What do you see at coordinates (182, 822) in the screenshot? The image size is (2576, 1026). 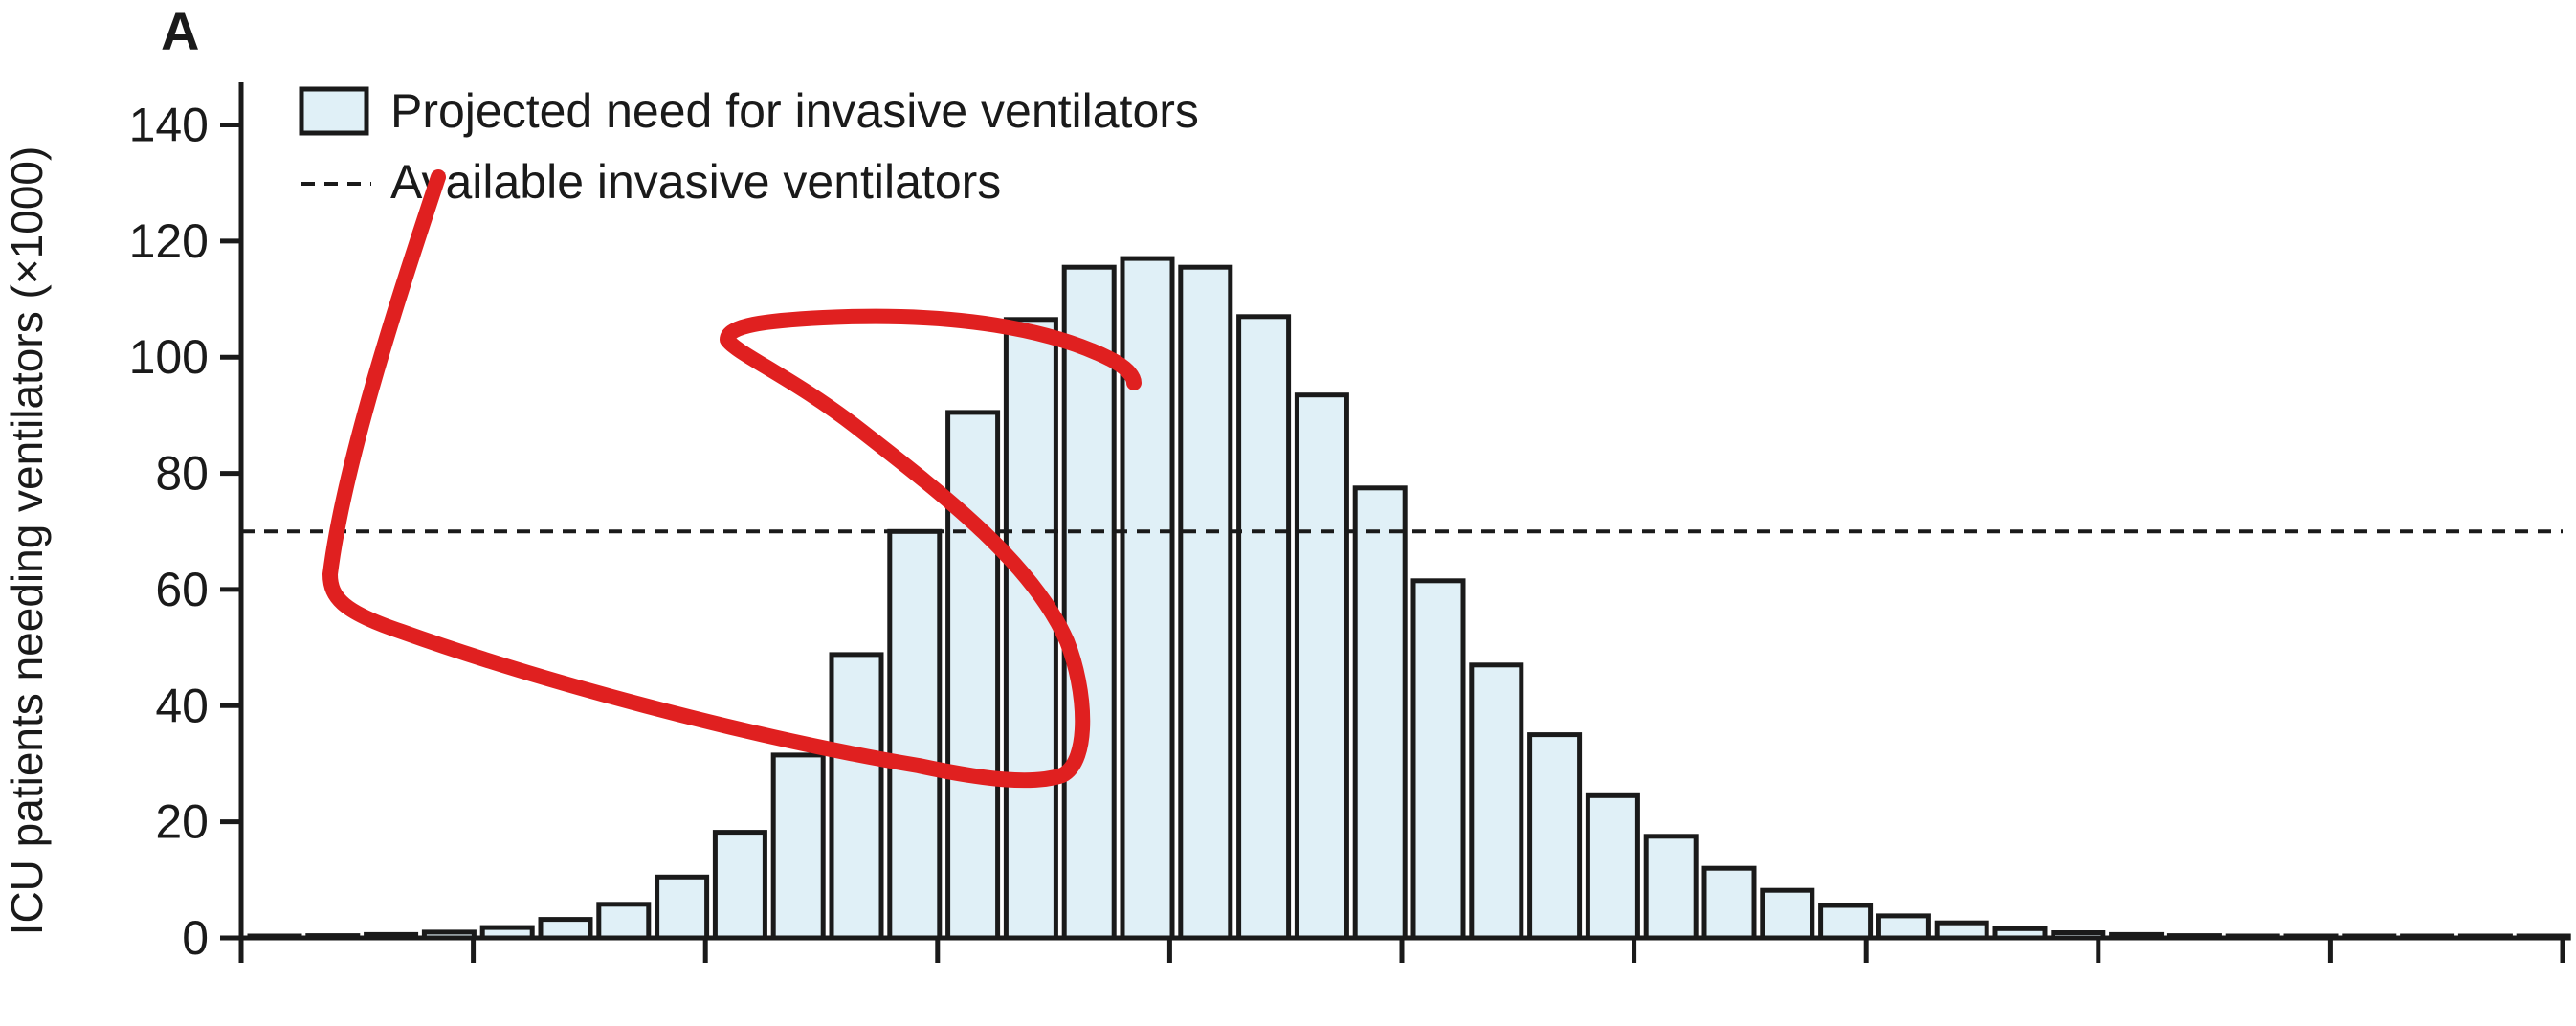 I see `y-tick-label-20: 20` at bounding box center [182, 822].